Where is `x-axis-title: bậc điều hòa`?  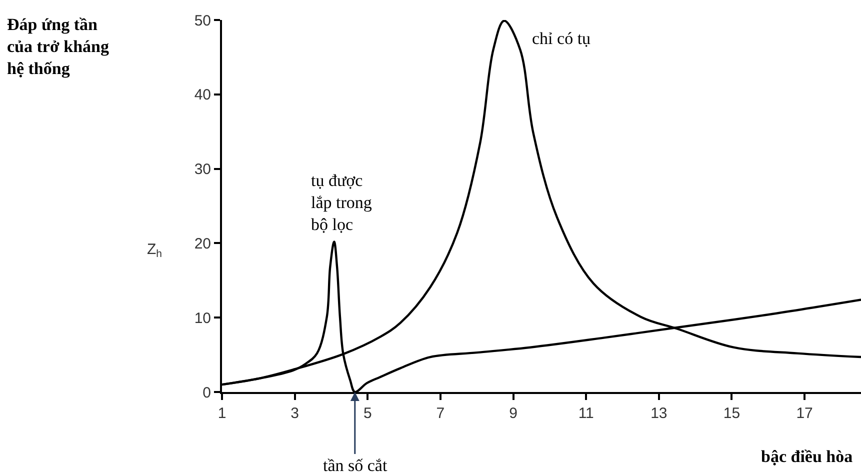 x-axis-title: bậc điều hòa is located at coordinates (807, 456).